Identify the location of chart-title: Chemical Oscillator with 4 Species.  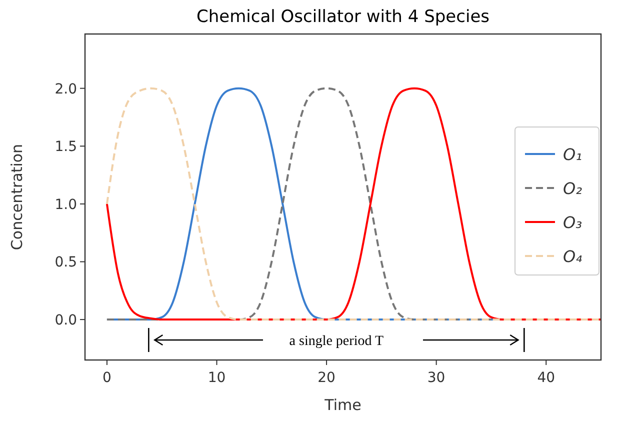
(343, 17).